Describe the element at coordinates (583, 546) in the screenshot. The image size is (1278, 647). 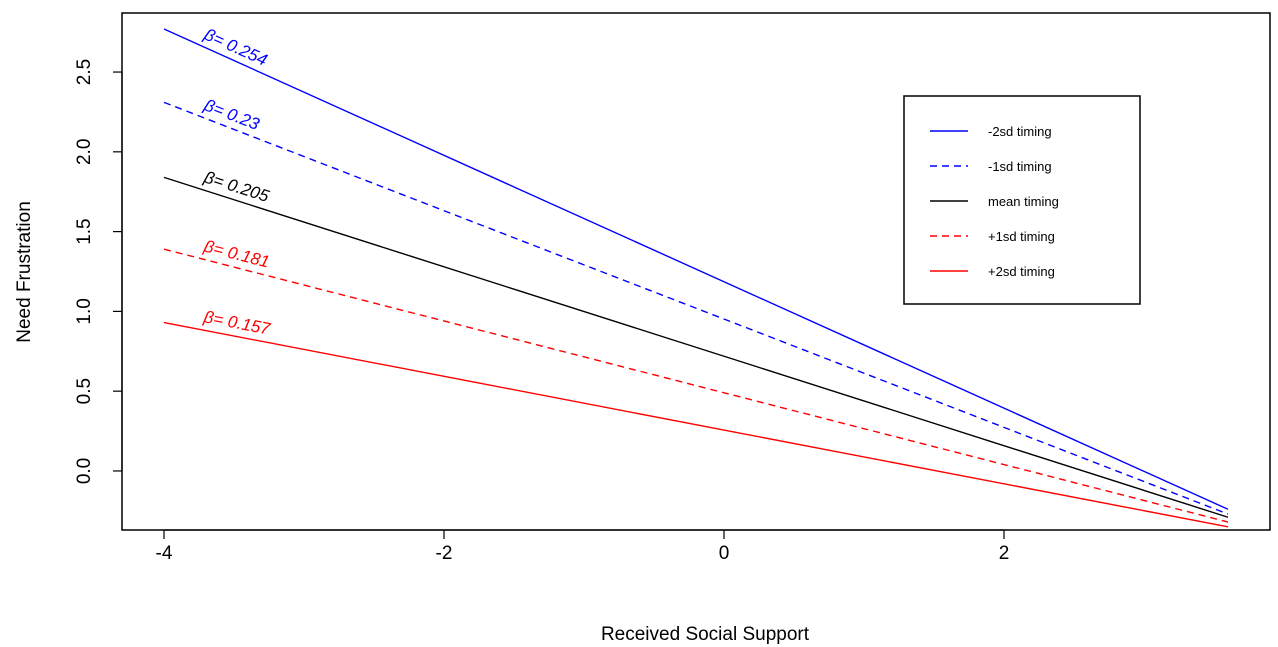
I see `x-axis: -4 -2 0 2` at that location.